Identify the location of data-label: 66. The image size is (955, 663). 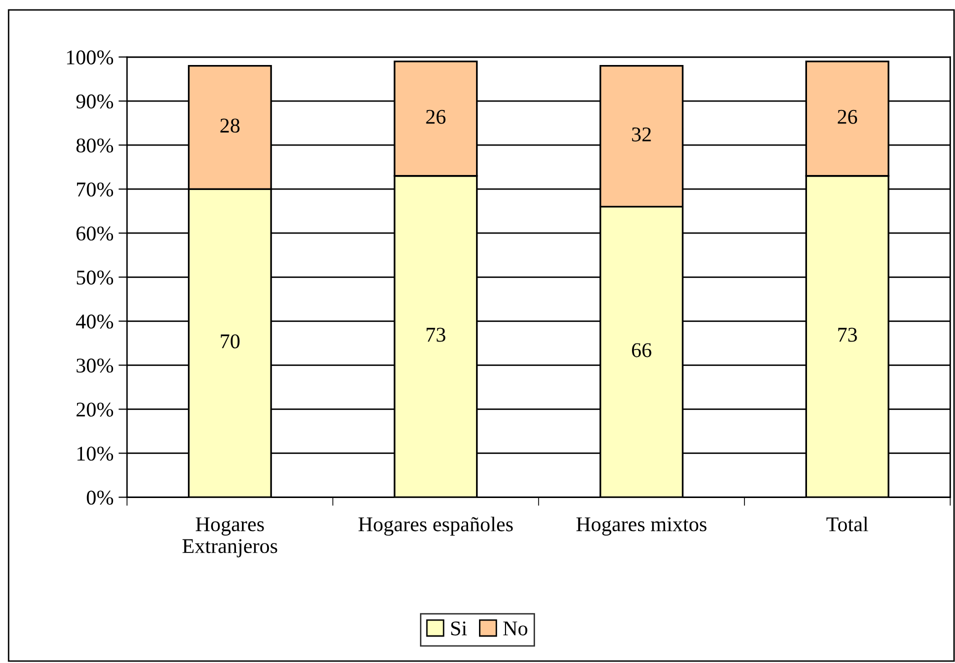
(642, 350).